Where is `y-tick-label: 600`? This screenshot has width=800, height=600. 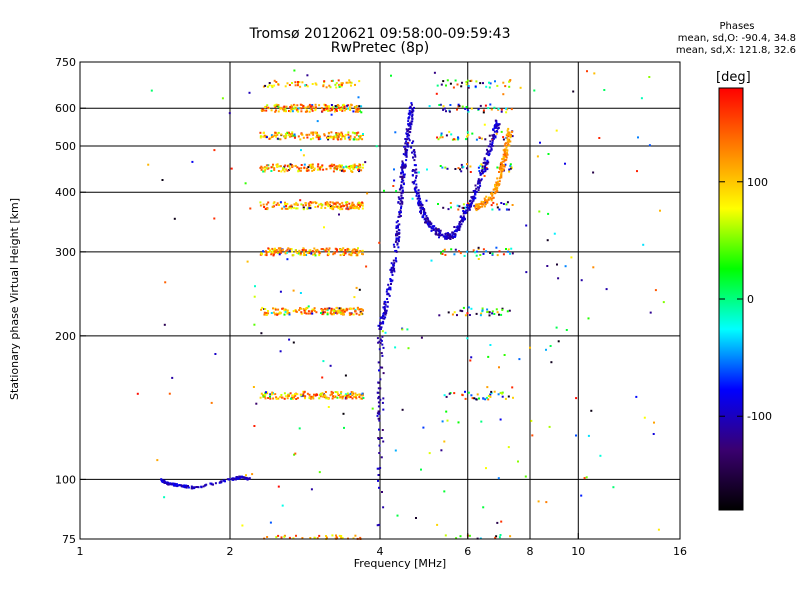
y-tick-label: 600 is located at coordinates (65, 108).